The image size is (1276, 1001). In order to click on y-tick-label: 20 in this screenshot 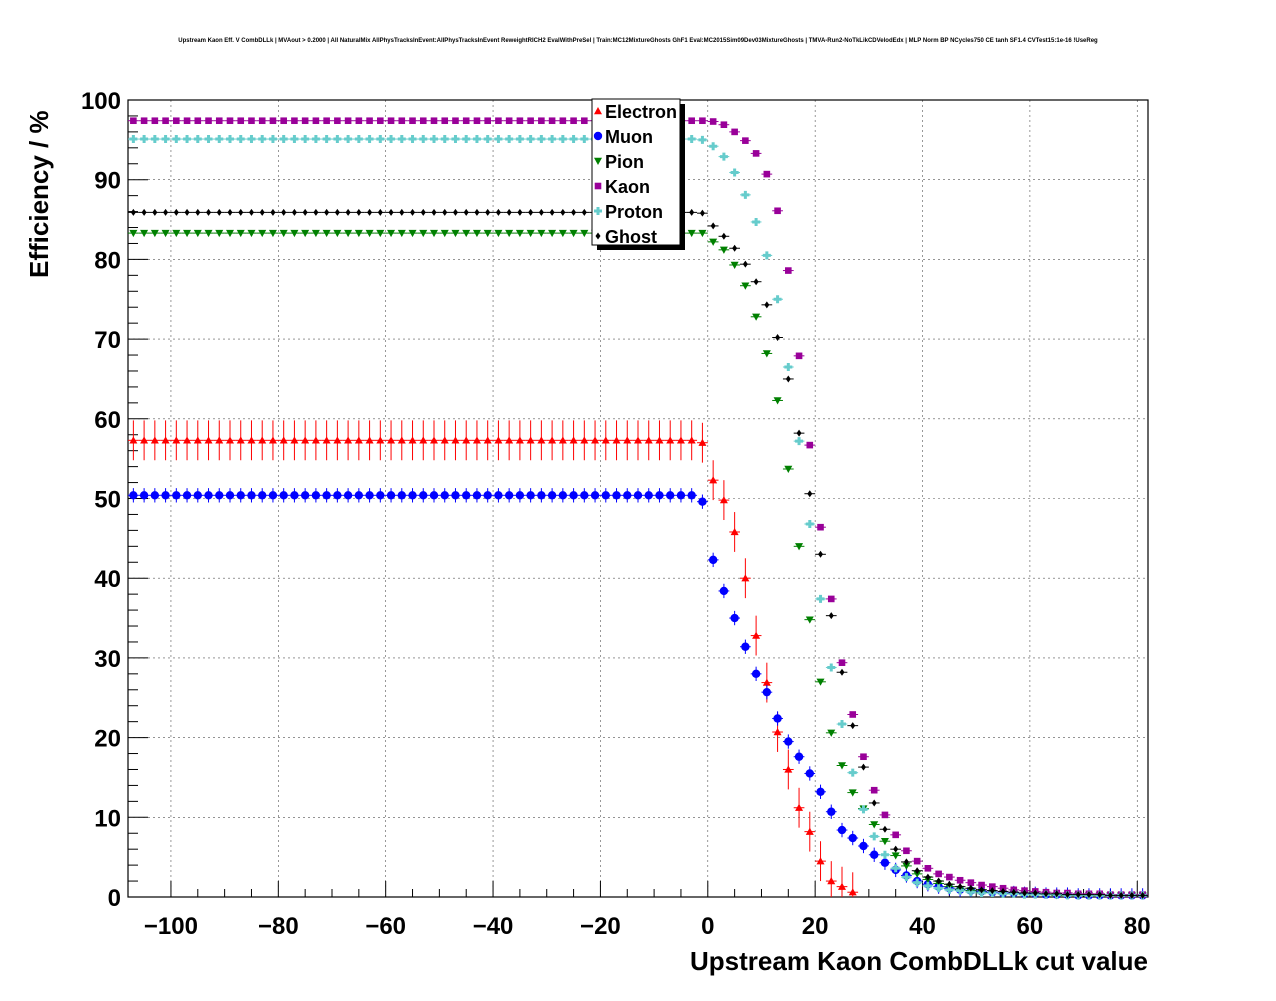, I will do `click(107, 739)`.